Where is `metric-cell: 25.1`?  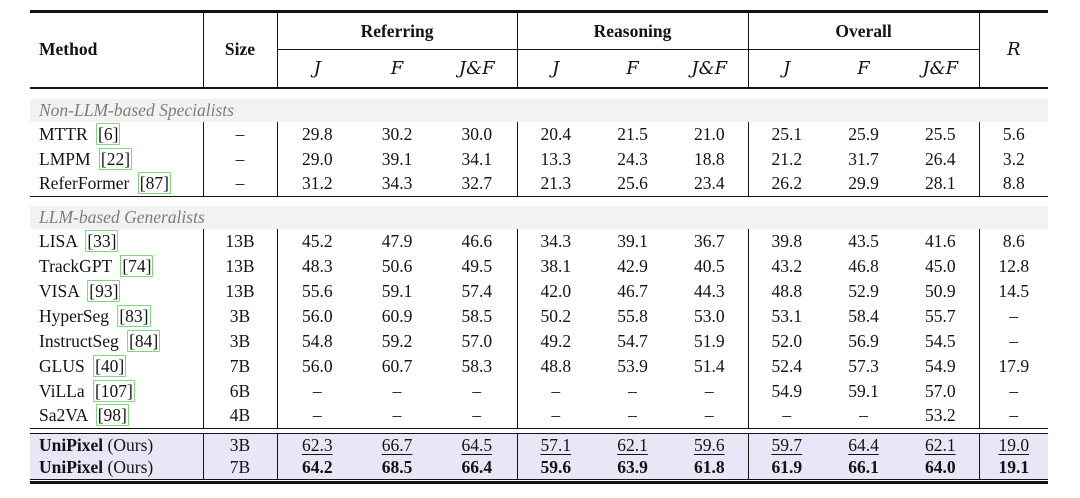 metric-cell: 25.1 is located at coordinates (786, 134).